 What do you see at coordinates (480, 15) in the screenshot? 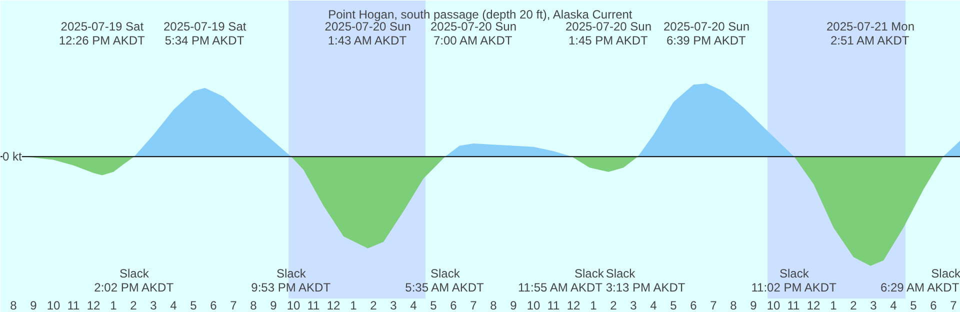
I see `chart-title: Point Hogan, south passage (depth 20 ft), Alaska Current` at bounding box center [480, 15].